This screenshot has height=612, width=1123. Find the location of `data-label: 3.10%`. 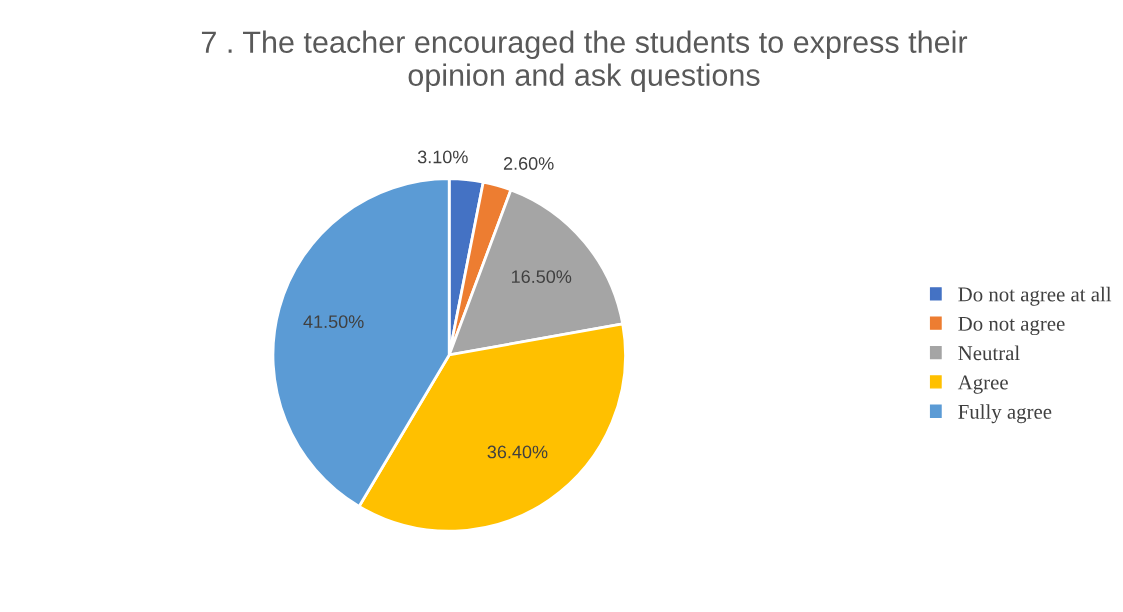

data-label: 3.10% is located at coordinates (442, 157).